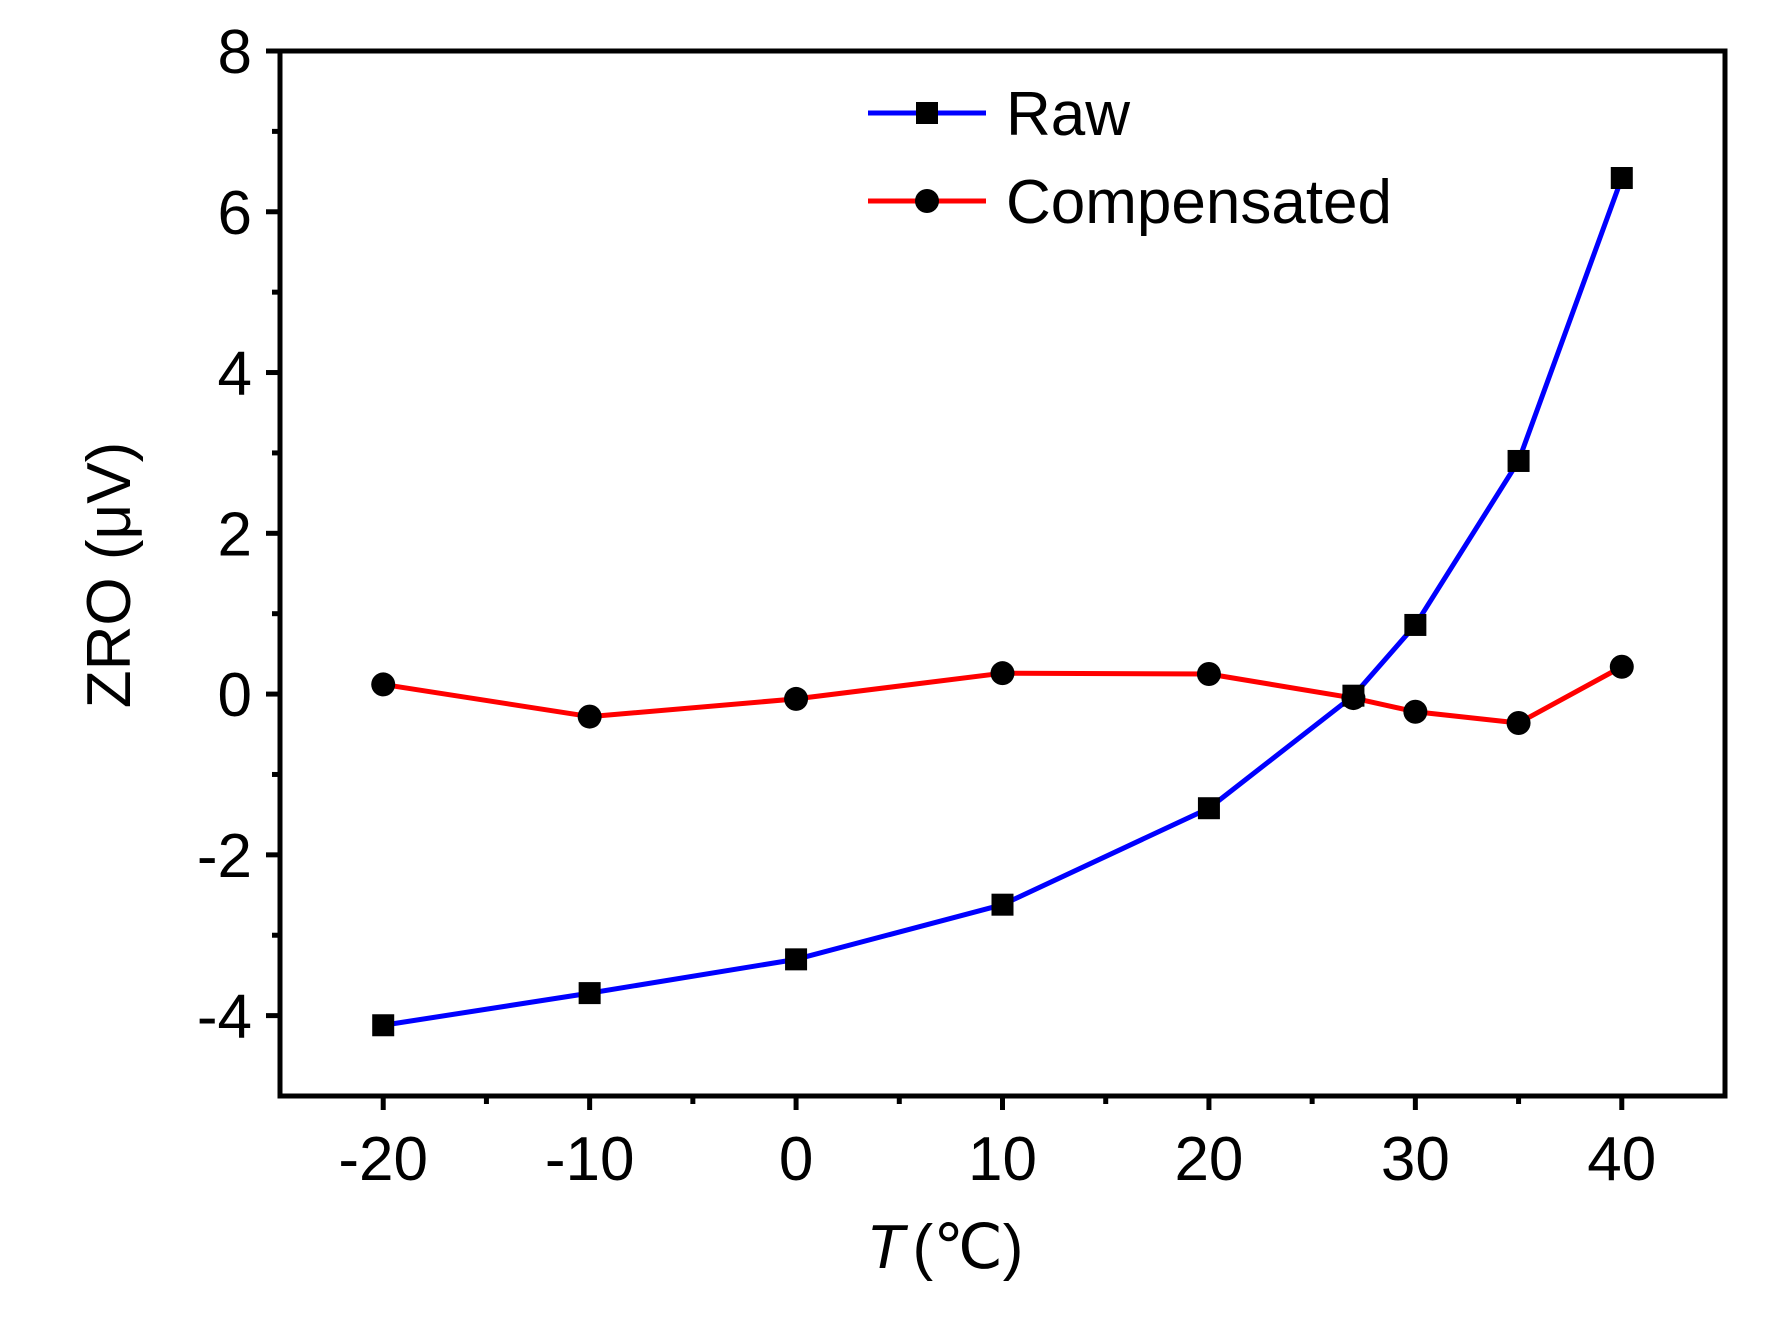 The width and height of the screenshot is (1792, 1328). What do you see at coordinates (235, 52) in the screenshot?
I see `y-tick-label: 8` at bounding box center [235, 52].